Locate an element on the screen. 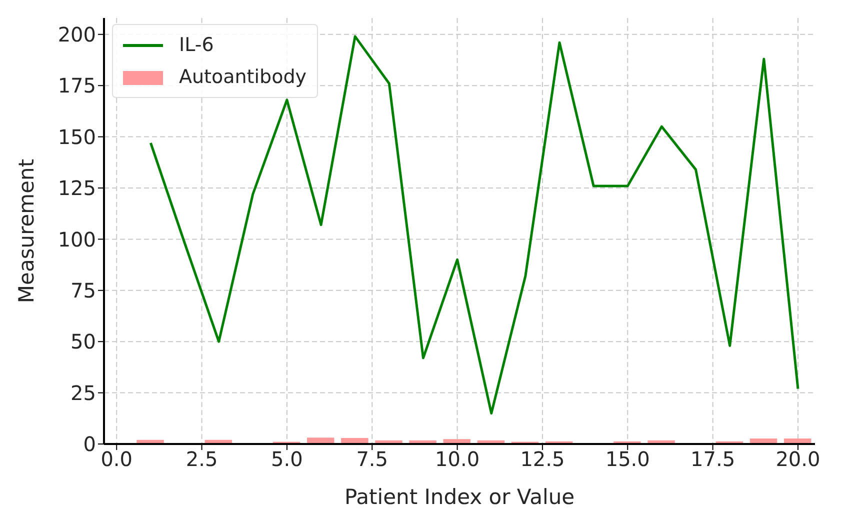 The width and height of the screenshot is (845, 522). x-tick-label: 0.0 is located at coordinates (116, 459).